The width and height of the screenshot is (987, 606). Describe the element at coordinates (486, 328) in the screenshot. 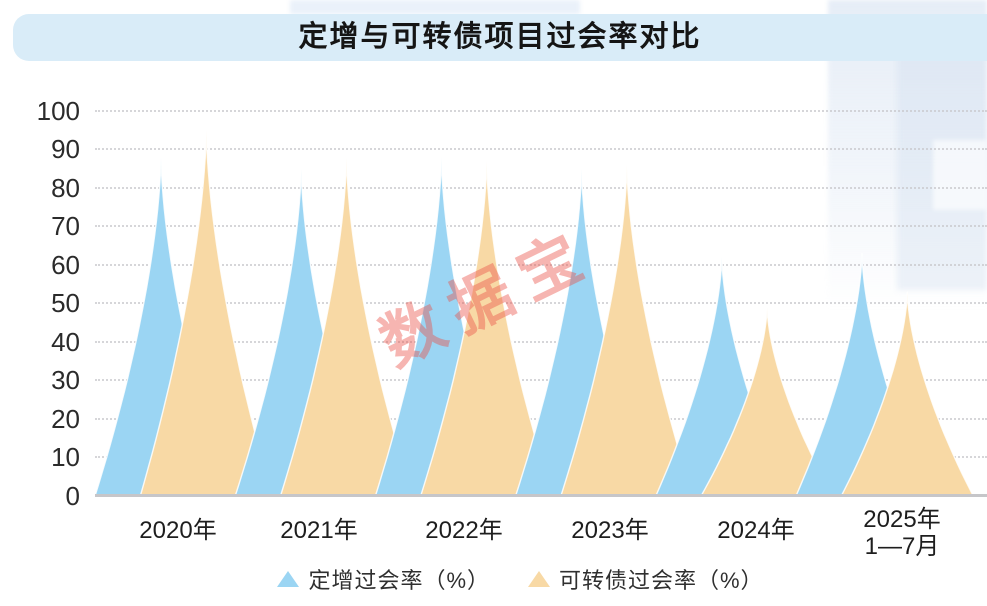

I see `area-spike-2022年-orange` at that location.